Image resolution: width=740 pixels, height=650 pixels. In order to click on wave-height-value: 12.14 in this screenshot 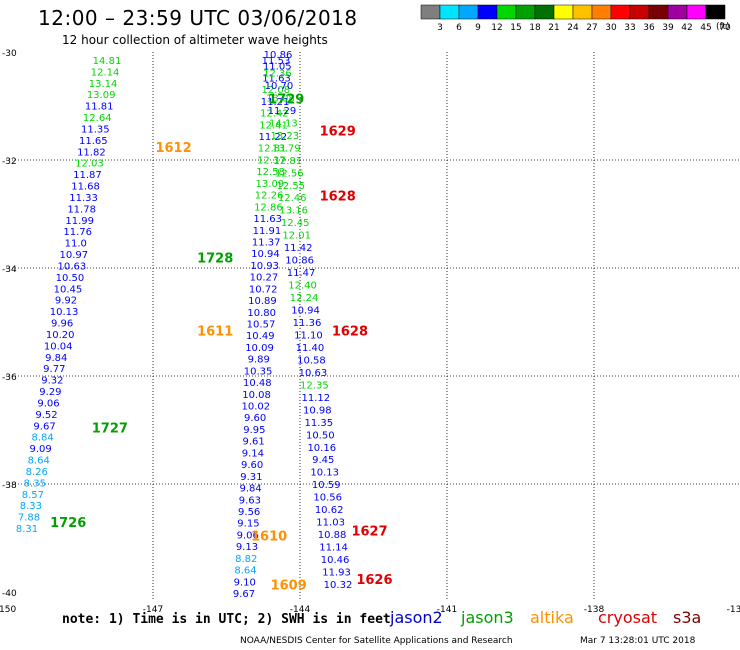, I will do `click(105, 72)`.